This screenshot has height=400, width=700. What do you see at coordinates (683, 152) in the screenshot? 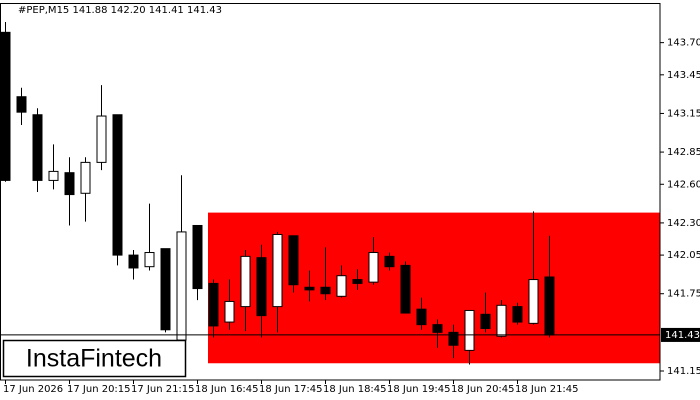
I see `y-tick-label: 142.85` at bounding box center [683, 152].